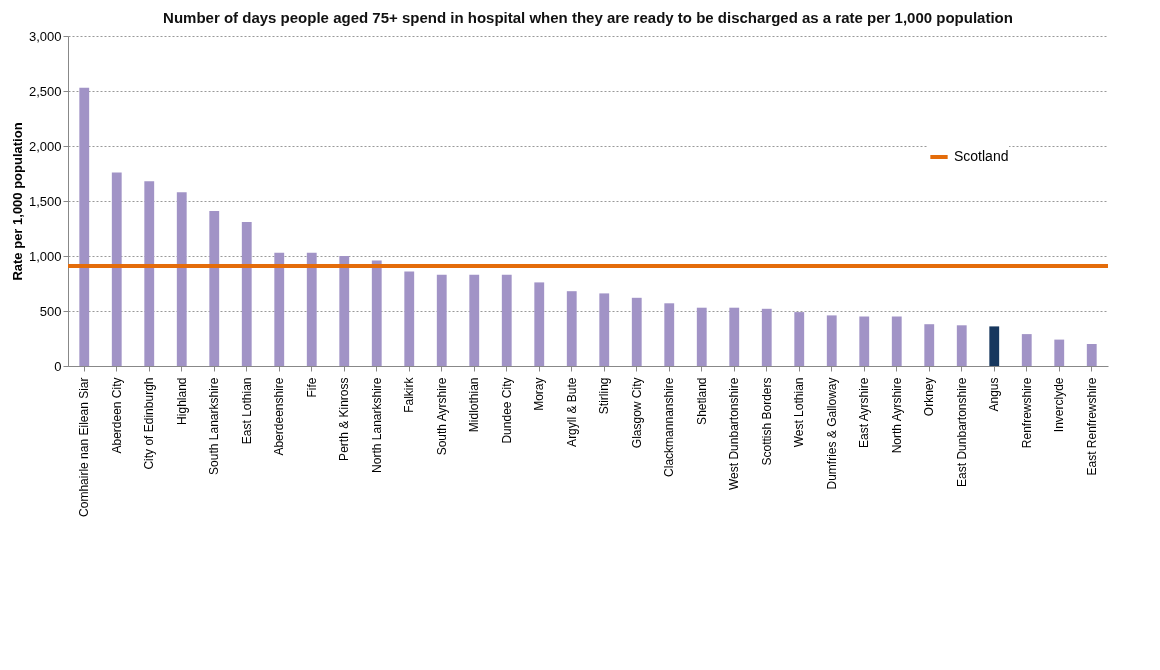 The image size is (1160, 670). Describe the element at coordinates (864, 412) in the screenshot. I see `x-tick-label: East Ayrshire` at that location.